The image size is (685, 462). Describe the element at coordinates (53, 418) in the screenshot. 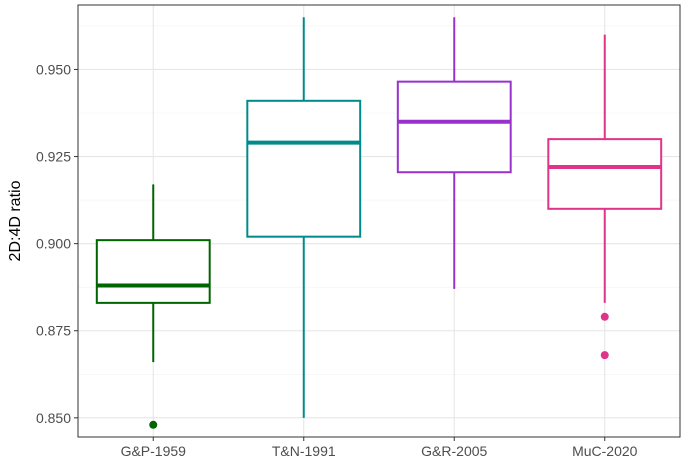

I see `y-tick-label: 0.850` at that location.